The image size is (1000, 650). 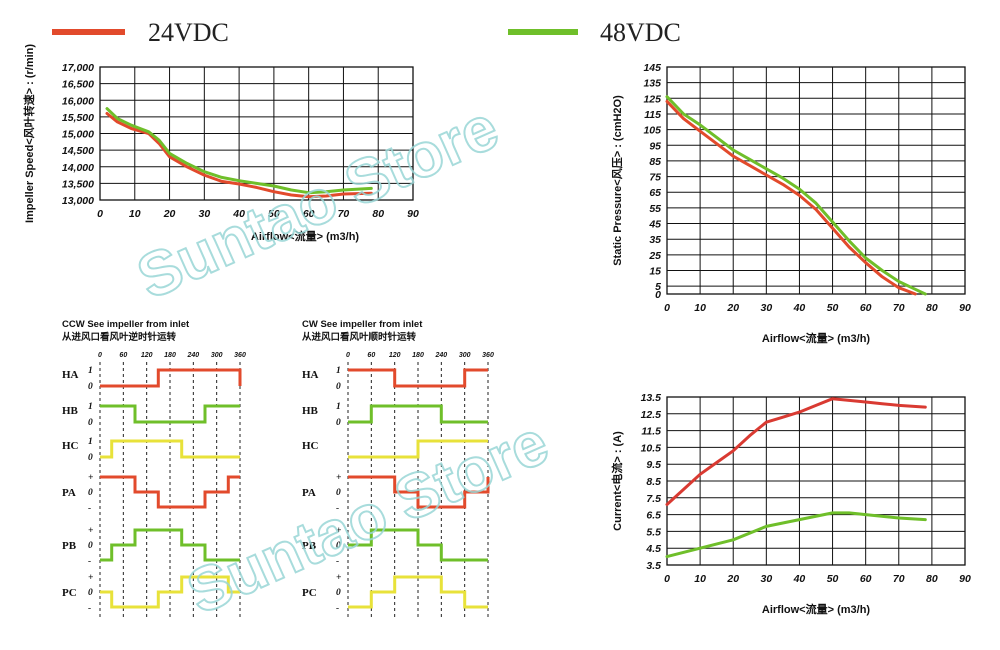 What do you see at coordinates (866, 308) in the screenshot?
I see `pressure-x-tick-label: 60` at bounding box center [866, 308].